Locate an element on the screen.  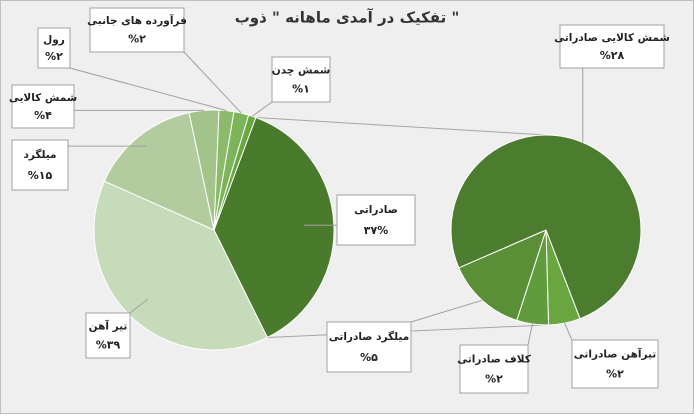
connector-line is located at coordinates (401, 126).